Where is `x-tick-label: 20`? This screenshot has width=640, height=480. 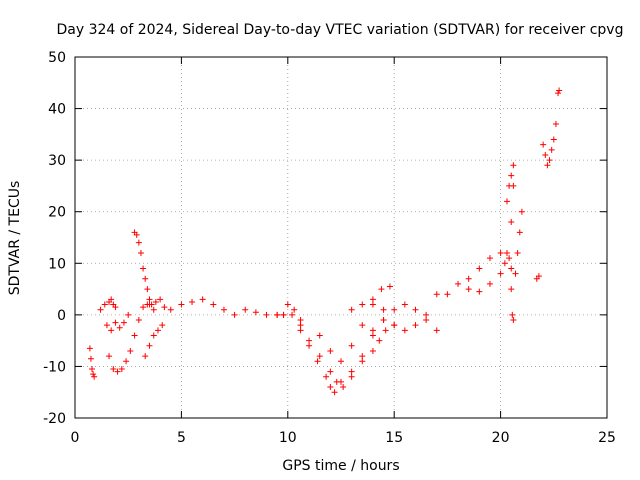
x-tick-label: 20 is located at coordinates (501, 438).